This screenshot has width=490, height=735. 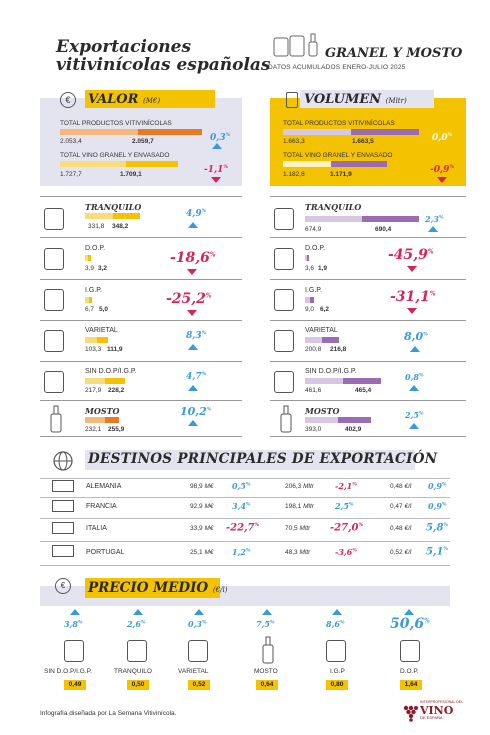 I want to click on precio-value-box: 0,49, so click(x=75, y=685).